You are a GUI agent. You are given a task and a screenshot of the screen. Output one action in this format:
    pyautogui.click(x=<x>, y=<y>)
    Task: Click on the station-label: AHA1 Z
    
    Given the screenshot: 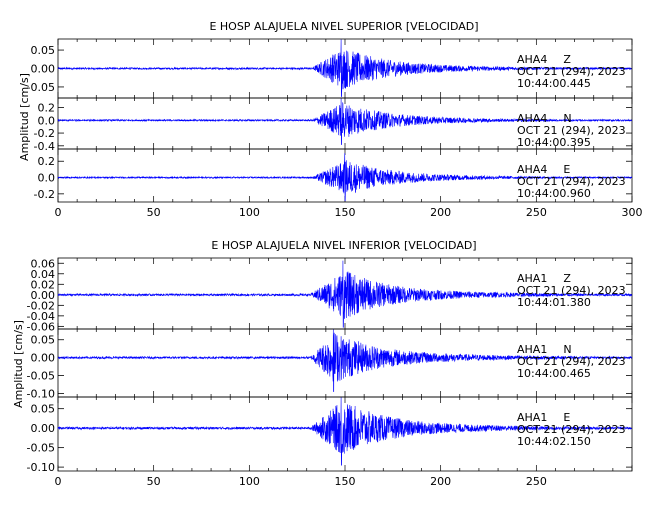 What is the action you would take?
    pyautogui.click(x=544, y=278)
    